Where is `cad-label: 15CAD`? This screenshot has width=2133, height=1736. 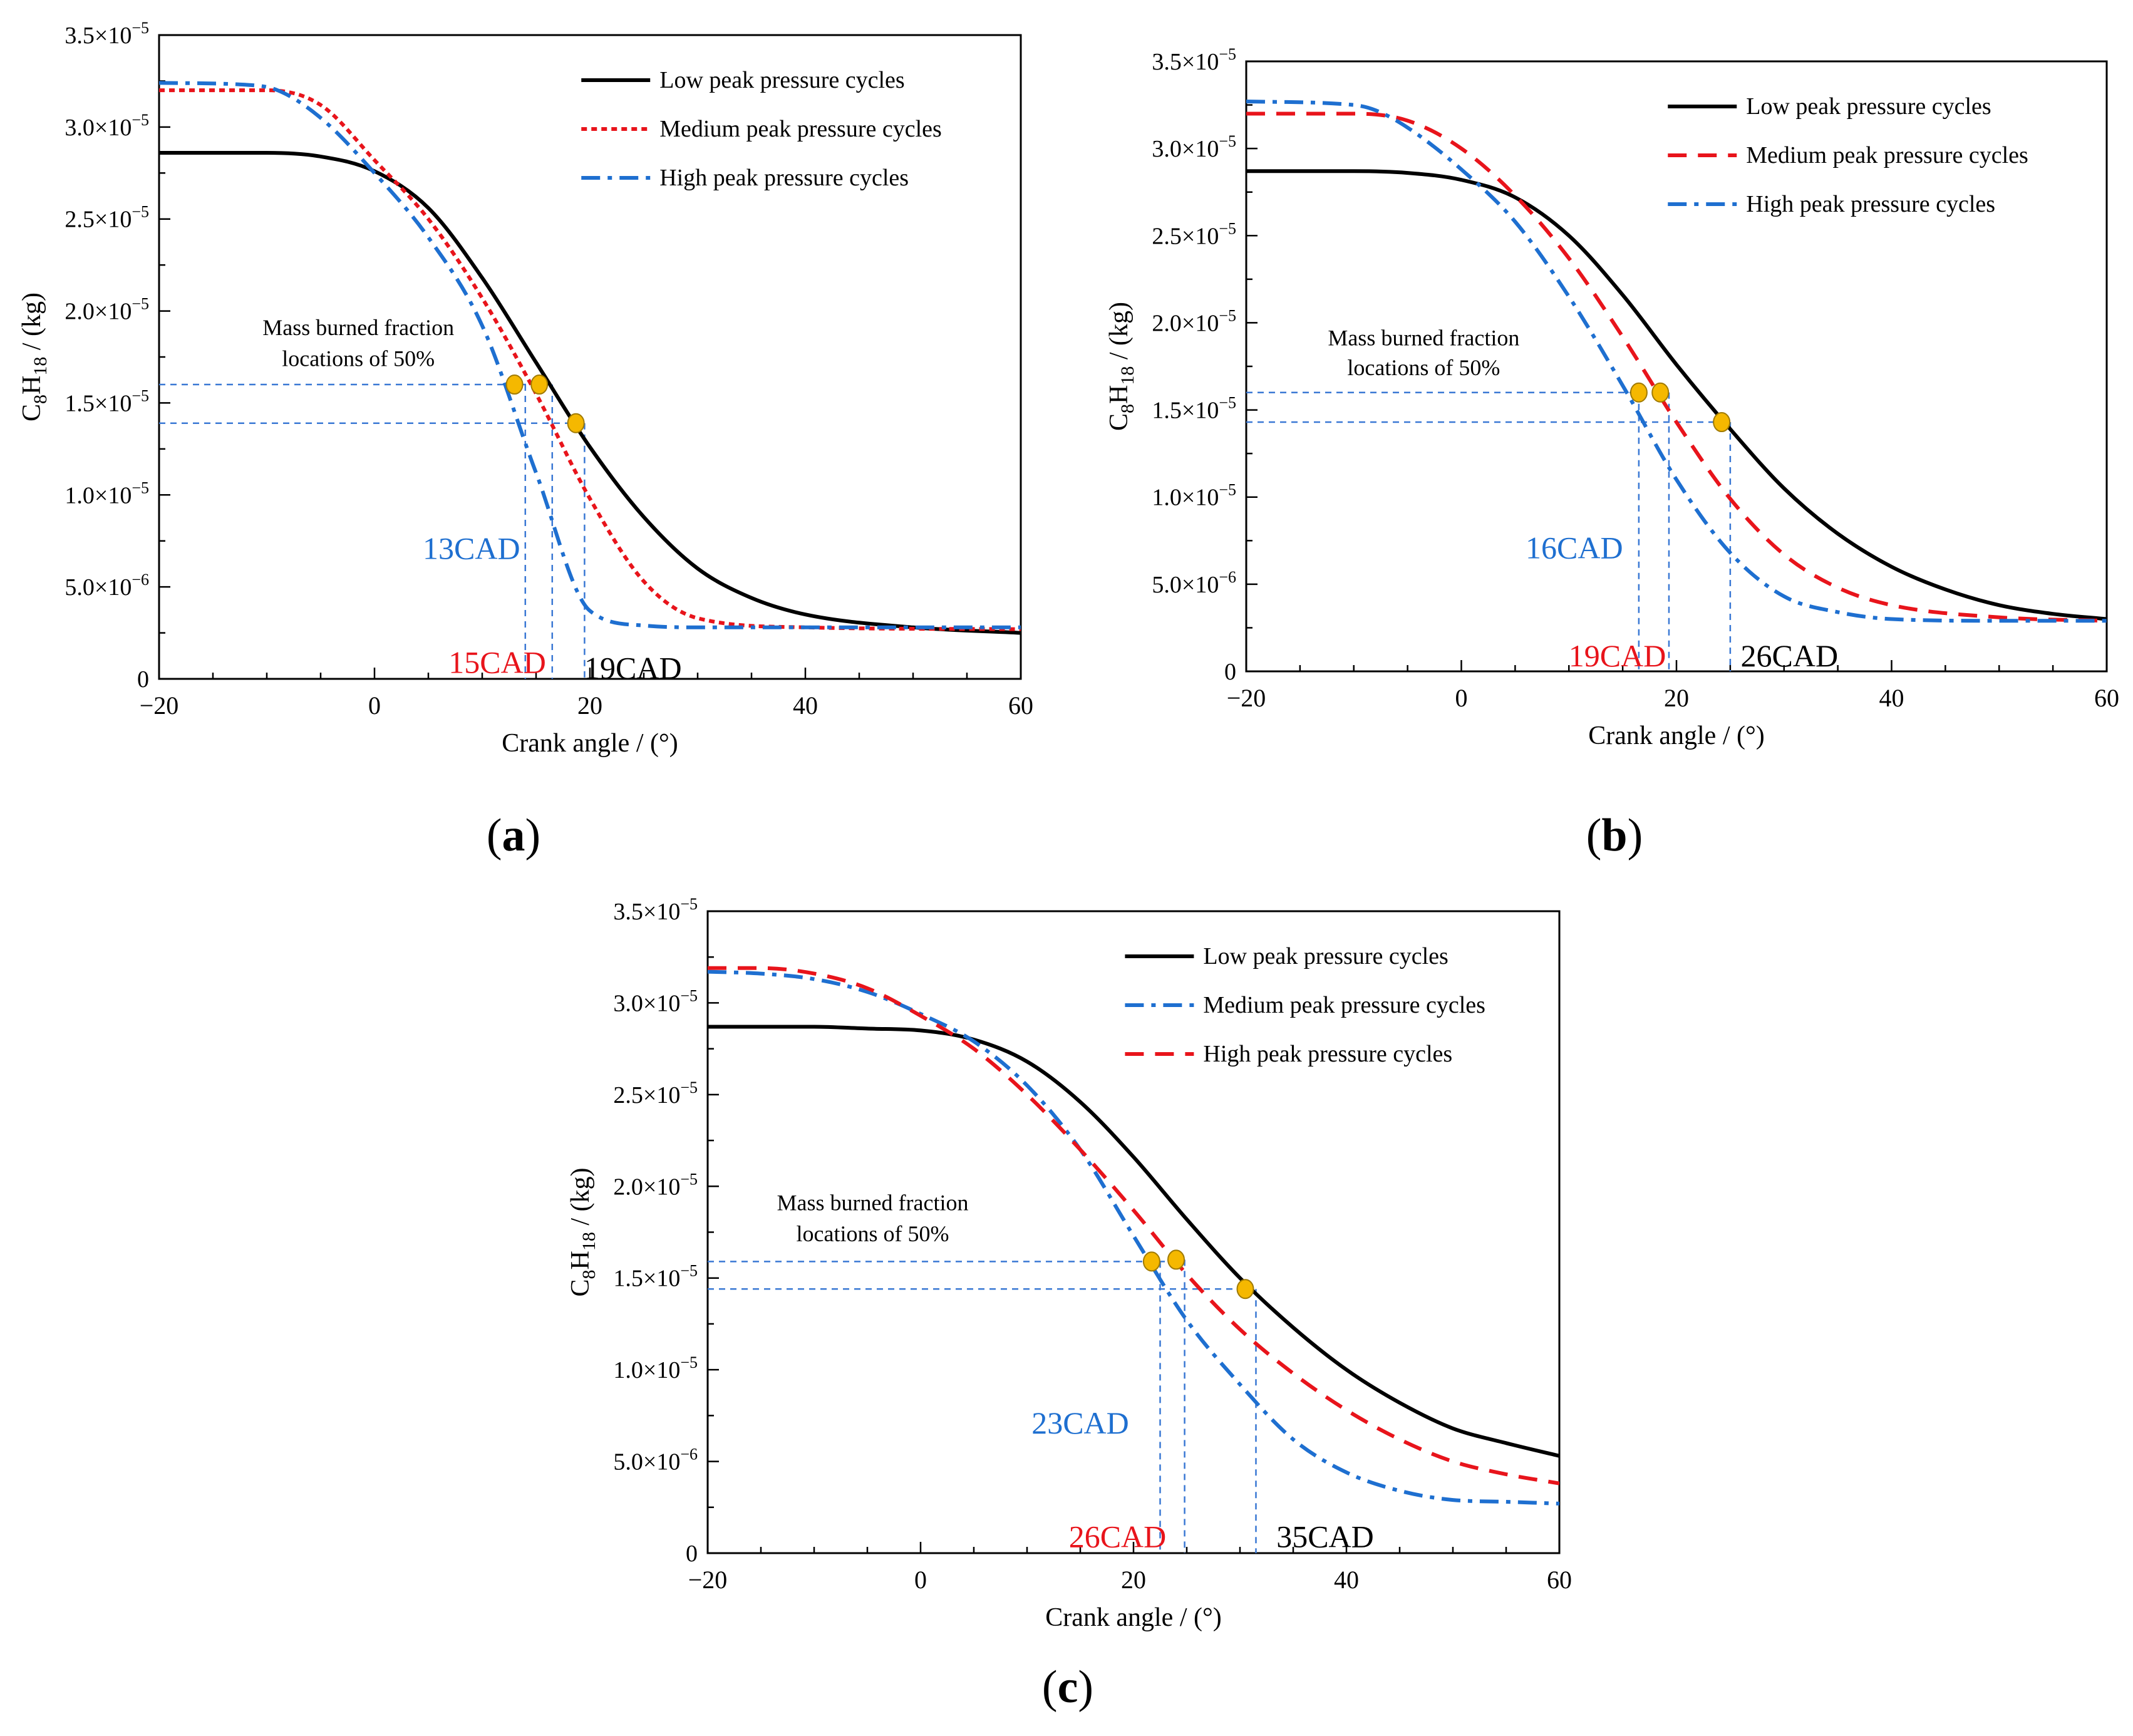 cad-label: 15CAD is located at coordinates (497, 662).